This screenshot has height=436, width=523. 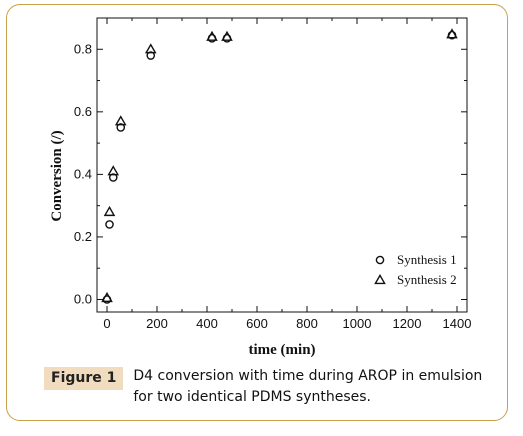 I want to click on x-tick-label: 600, so click(x=257, y=323).